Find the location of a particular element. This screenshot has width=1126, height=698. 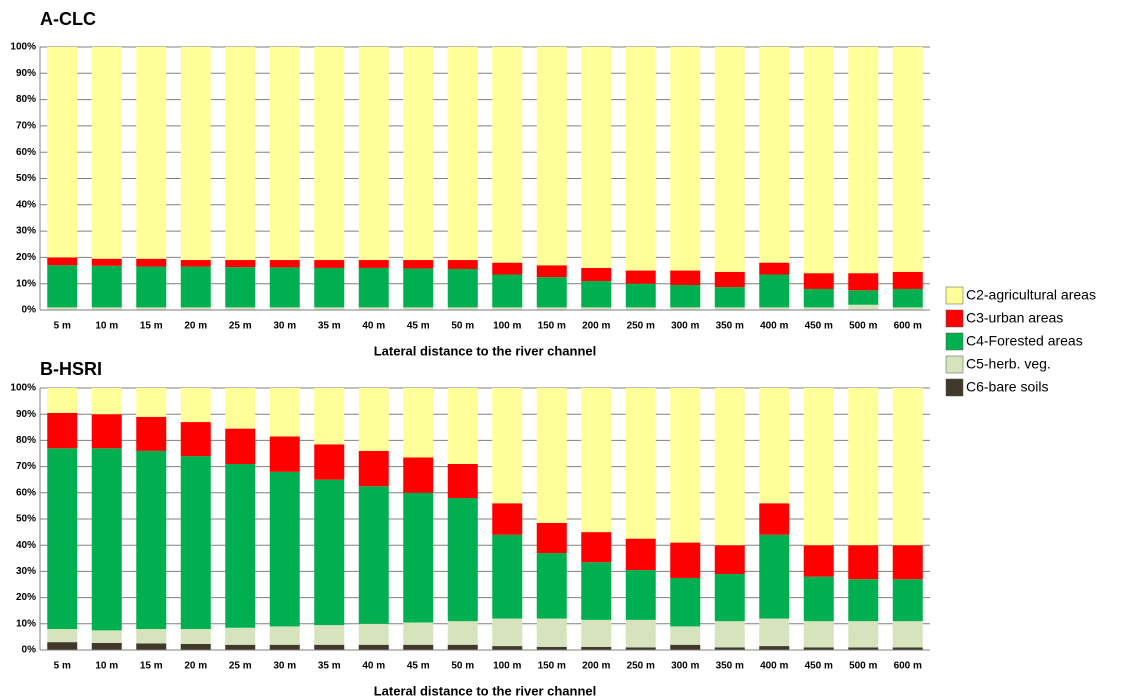

x-tick-label: 10 m is located at coordinates (106, 326).